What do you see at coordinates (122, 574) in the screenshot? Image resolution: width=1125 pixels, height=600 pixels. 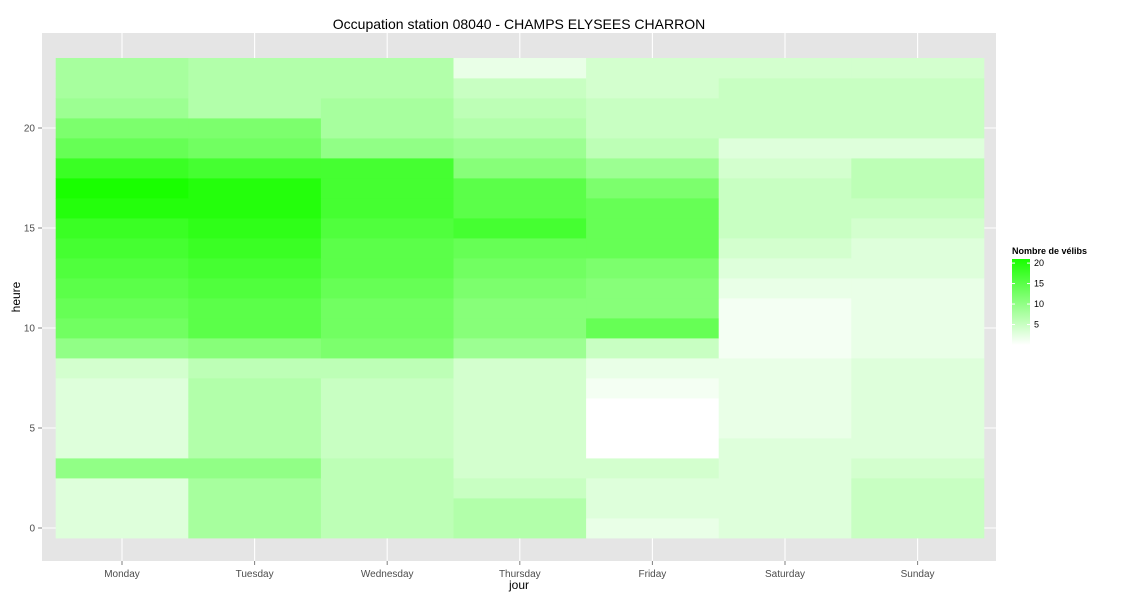 I see `x-tick-label: Monday` at bounding box center [122, 574].